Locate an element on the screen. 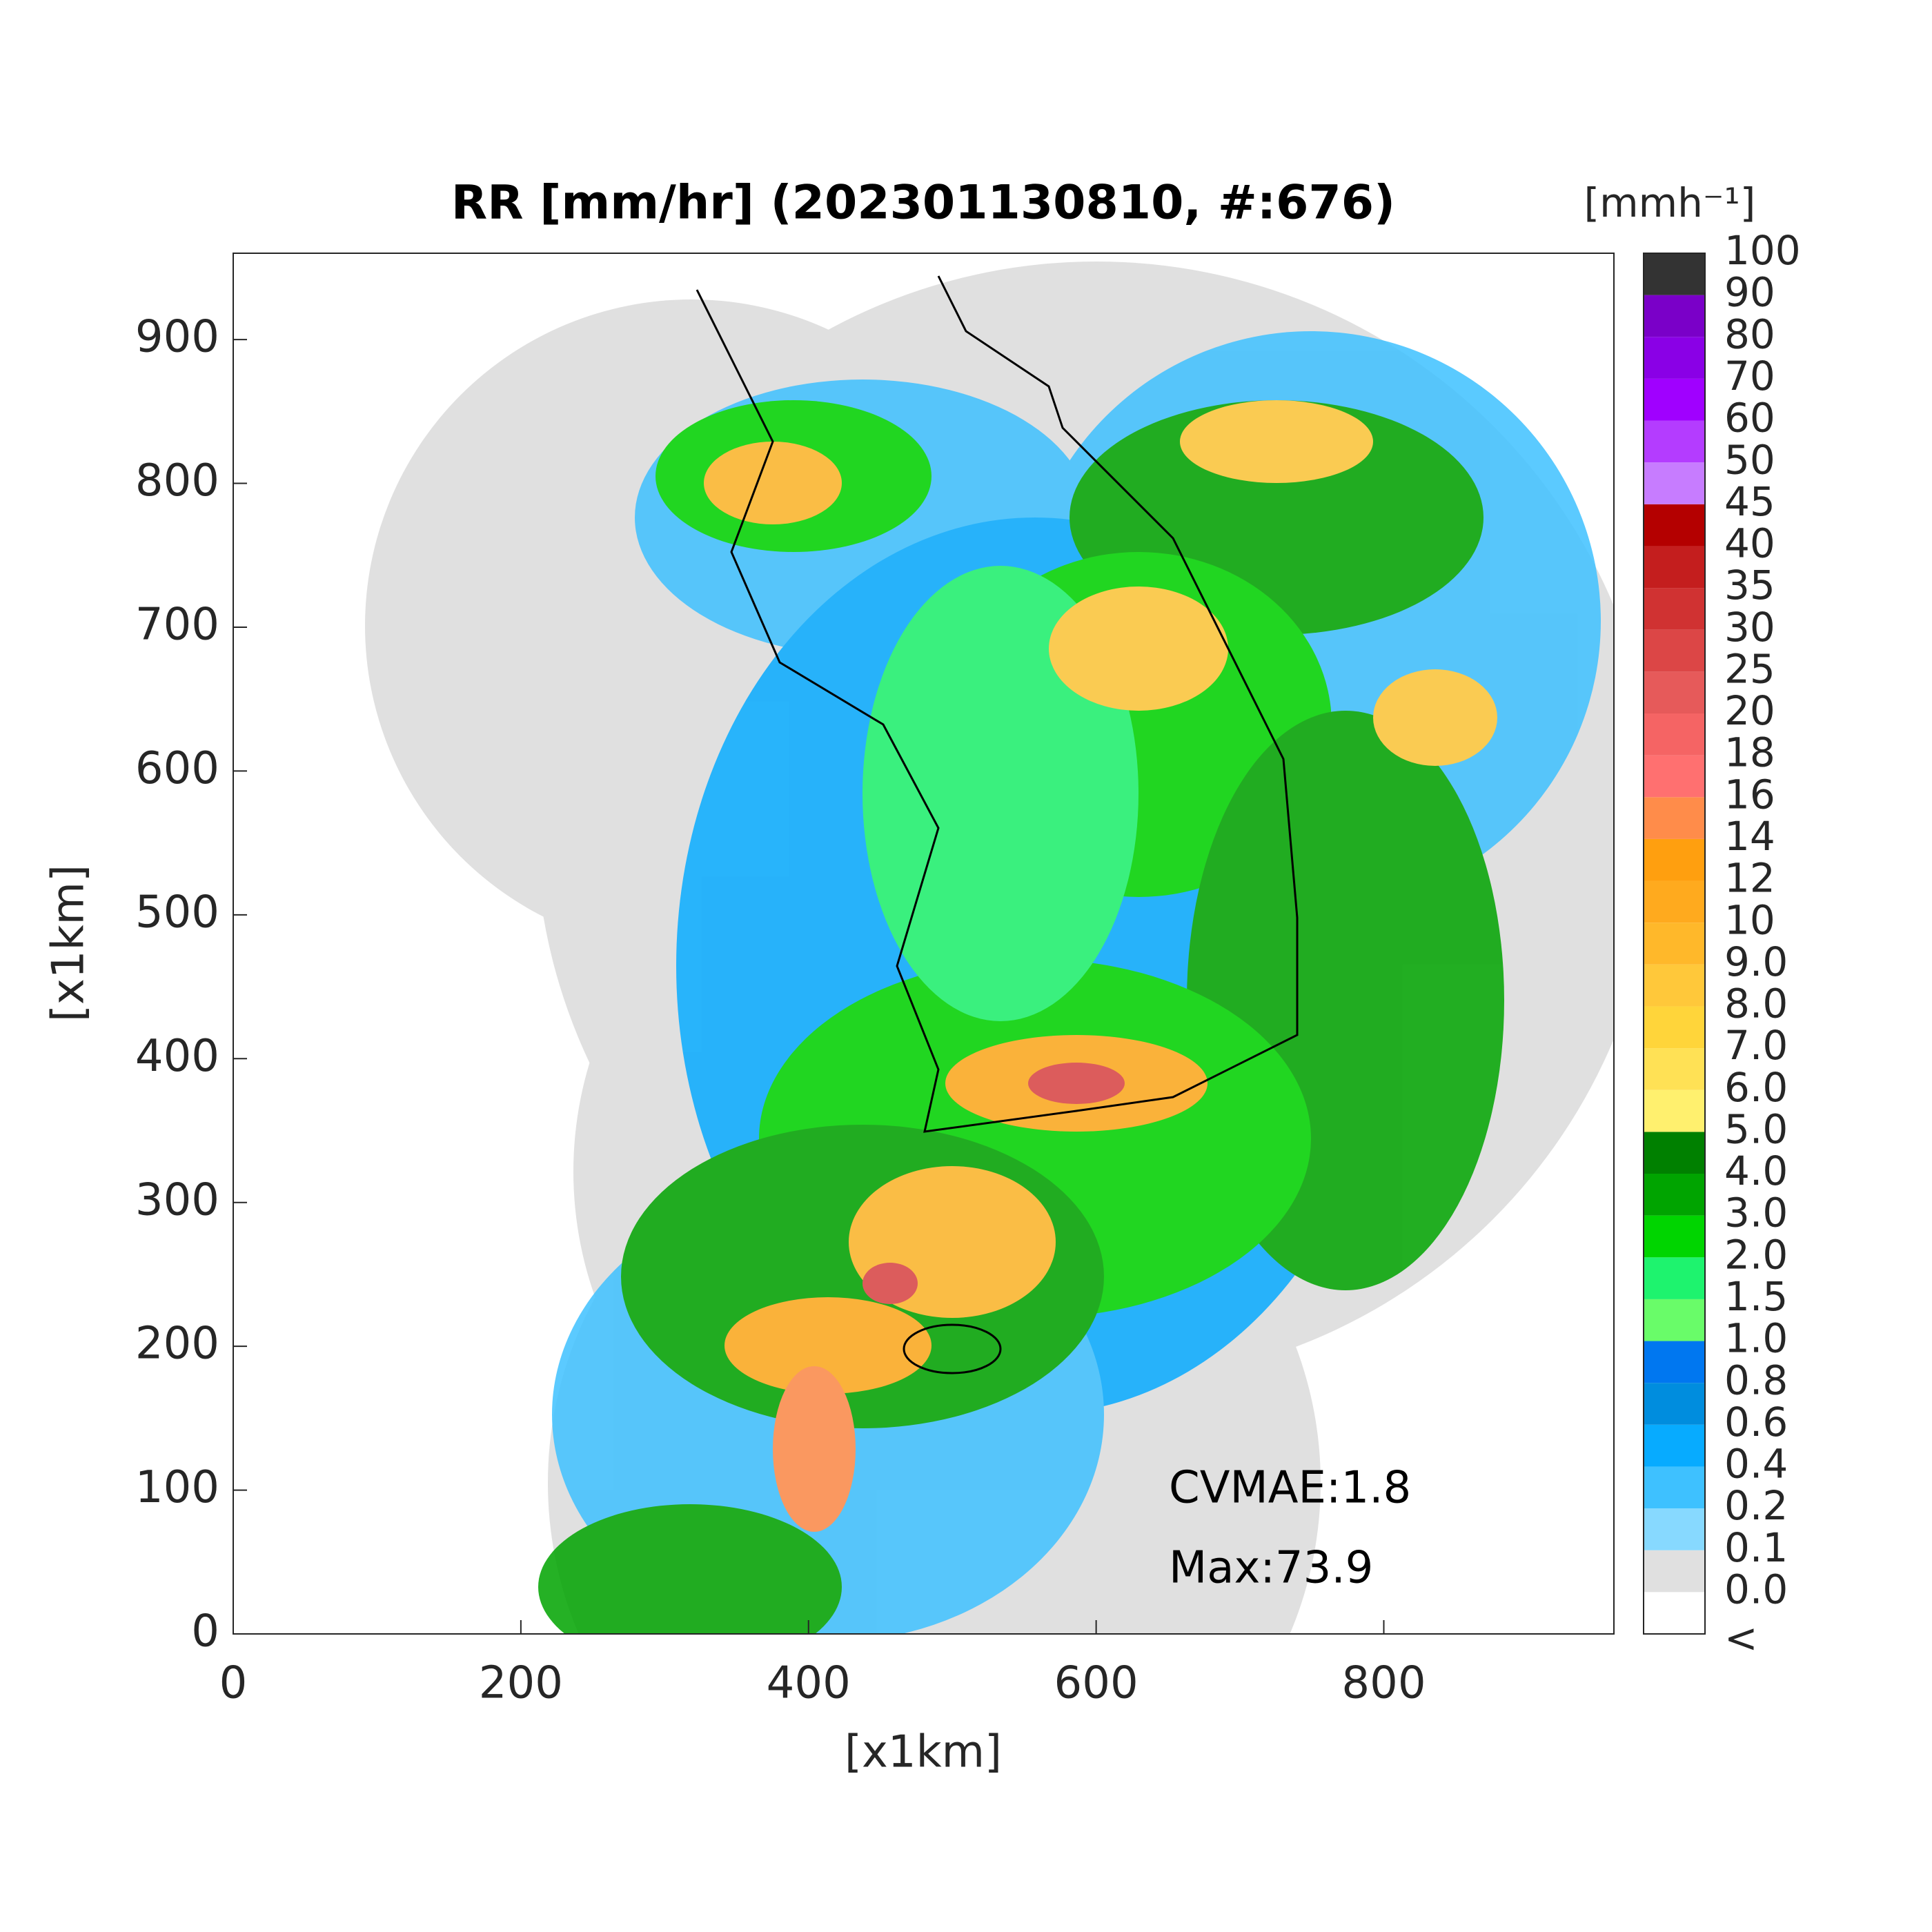 This screenshot has height=1932, width=1932. colorbar-tick-label: 1.0 is located at coordinates (1756, 1338).